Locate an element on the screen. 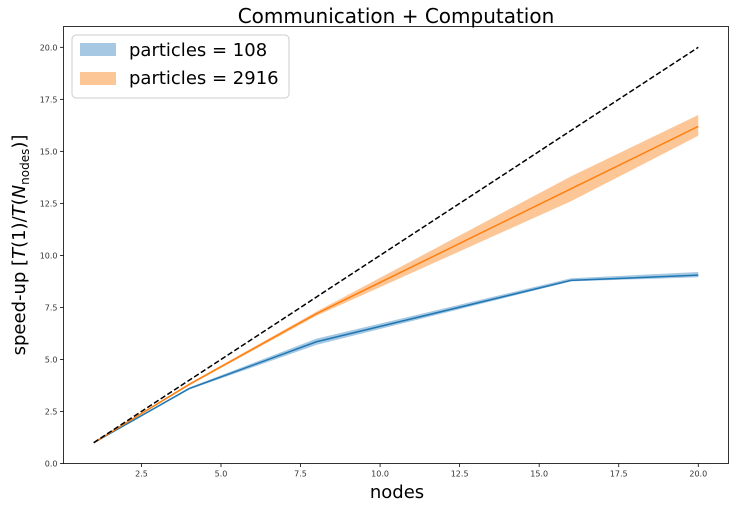 The image size is (742, 509). y-tick-label-5: 12.5 is located at coordinates (49, 203).